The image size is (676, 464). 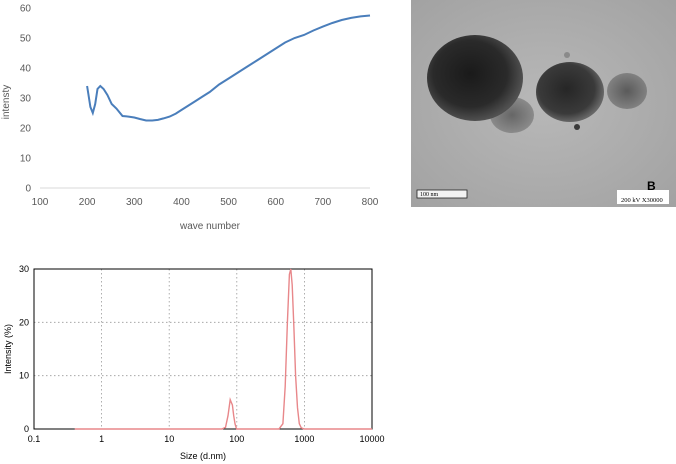 What do you see at coordinates (577, 127) in the screenshot?
I see `particle-dot` at bounding box center [577, 127].